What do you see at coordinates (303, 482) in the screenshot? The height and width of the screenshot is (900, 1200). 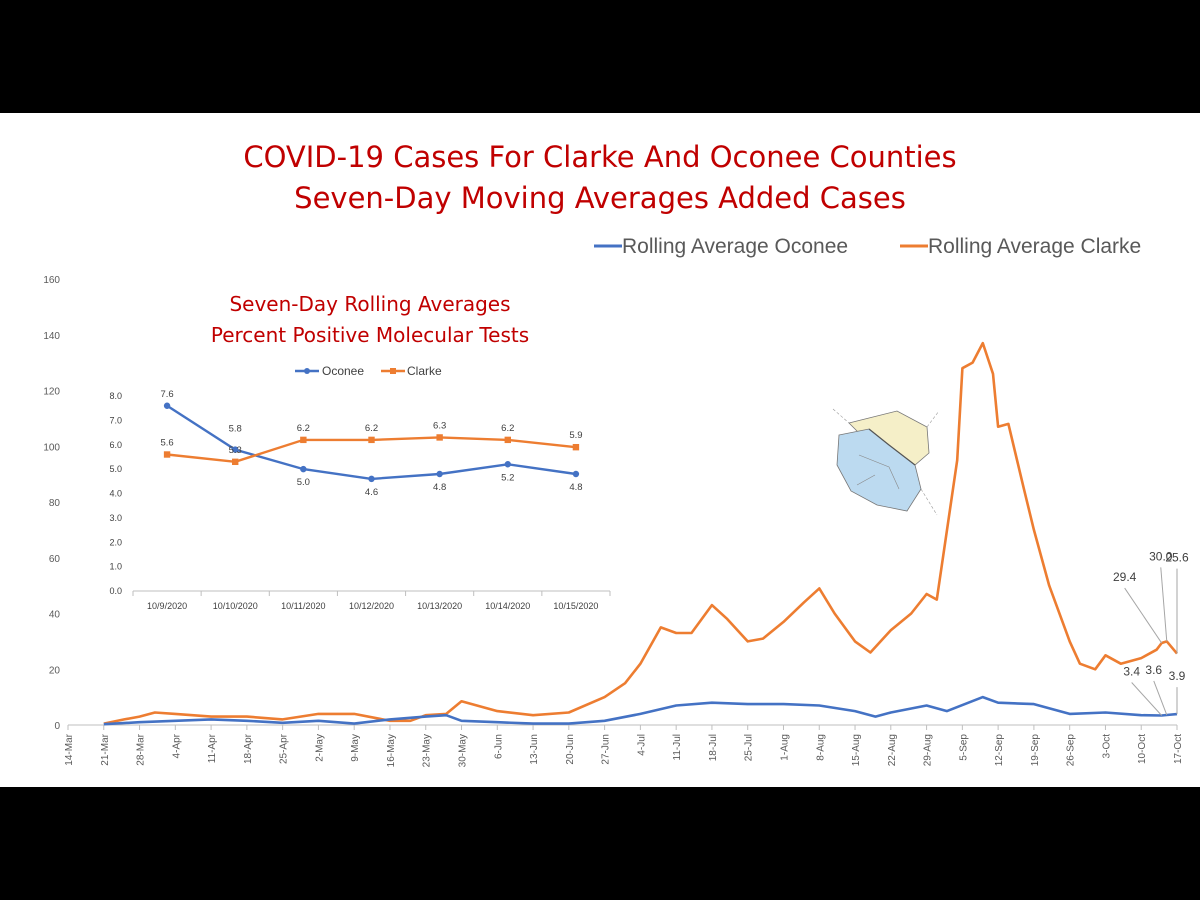 I see `inset-data-label: 5.0` at bounding box center [303, 482].